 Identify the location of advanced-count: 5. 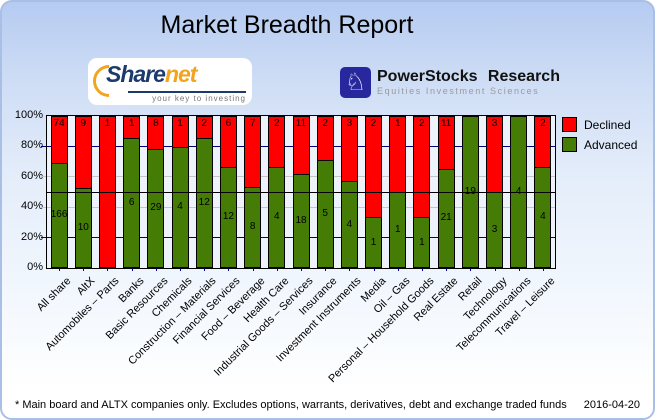
(325, 213).